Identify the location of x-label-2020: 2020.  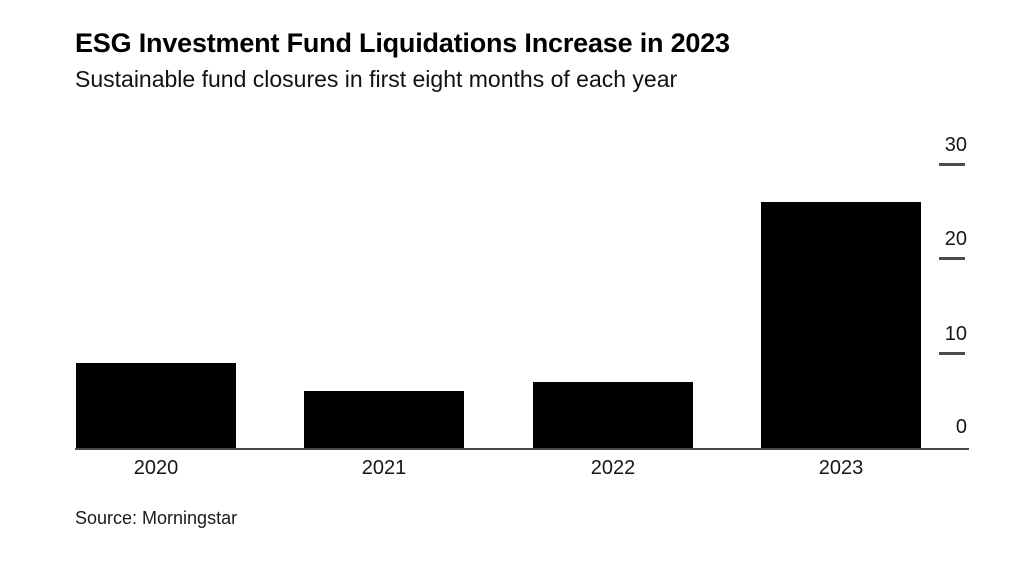
(156, 468).